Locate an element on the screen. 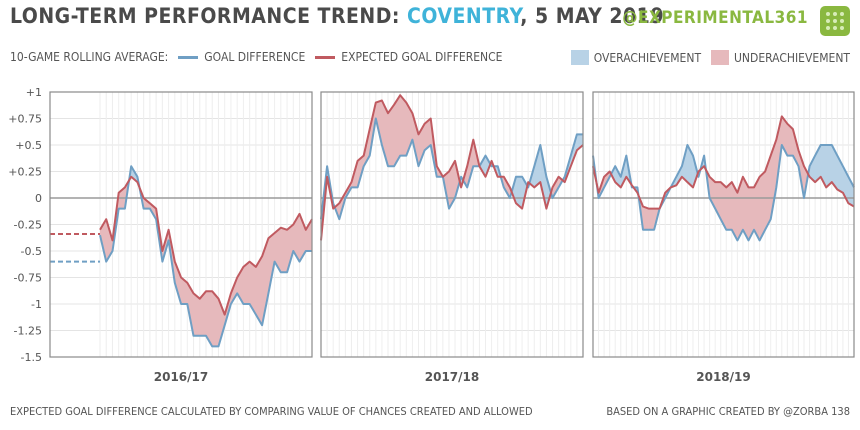 The image size is (860, 430). author-handle: @EXPERIMENTAL361 is located at coordinates (715, 18).